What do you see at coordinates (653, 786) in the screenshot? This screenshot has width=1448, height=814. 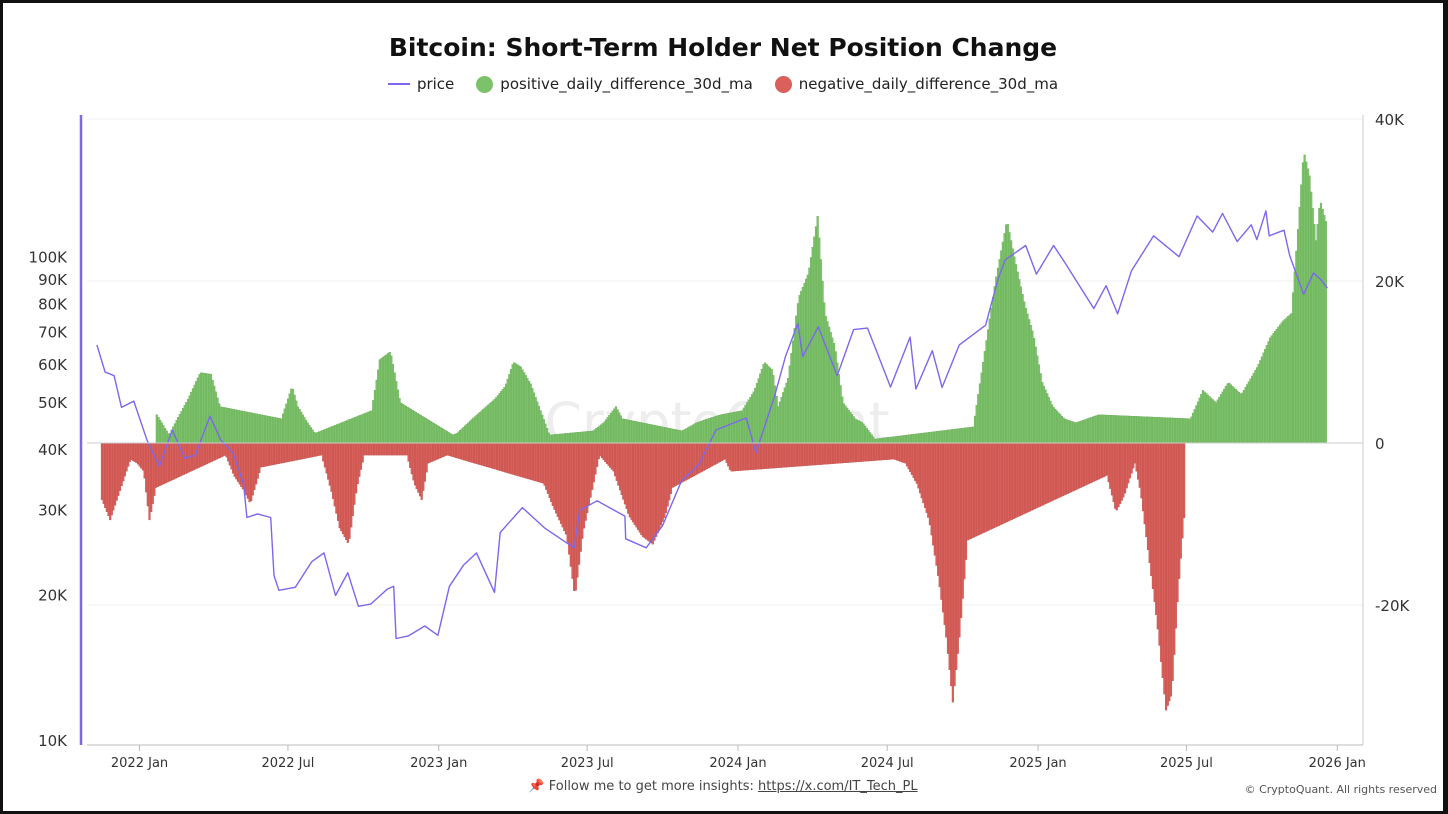 I see `footer-text: Follow me to get more insights:` at bounding box center [653, 786].